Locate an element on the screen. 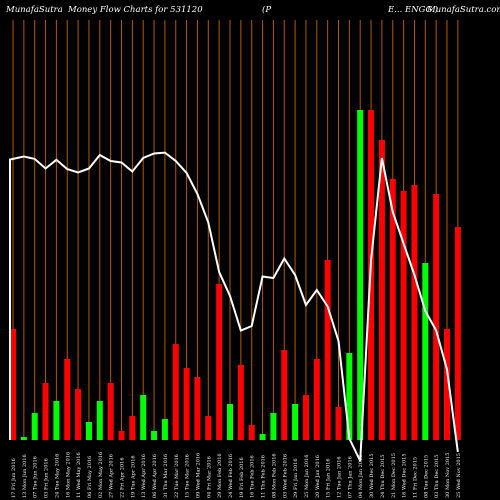  x-tick-label: 22 Fri Apr 2016 is located at coordinates (123, 477).